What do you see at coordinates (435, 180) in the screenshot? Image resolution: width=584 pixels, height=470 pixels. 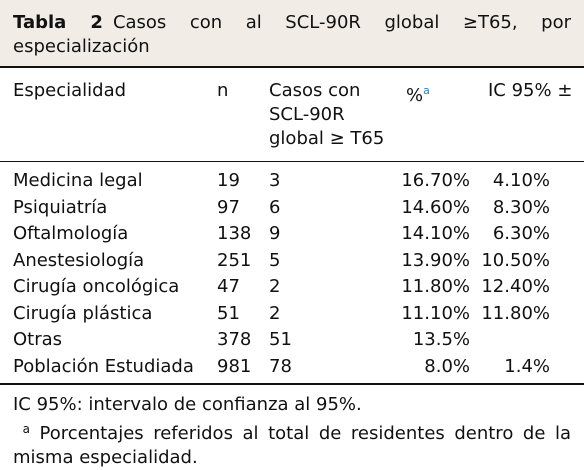 I see `cell-pct: 16.70%` at bounding box center [435, 180].